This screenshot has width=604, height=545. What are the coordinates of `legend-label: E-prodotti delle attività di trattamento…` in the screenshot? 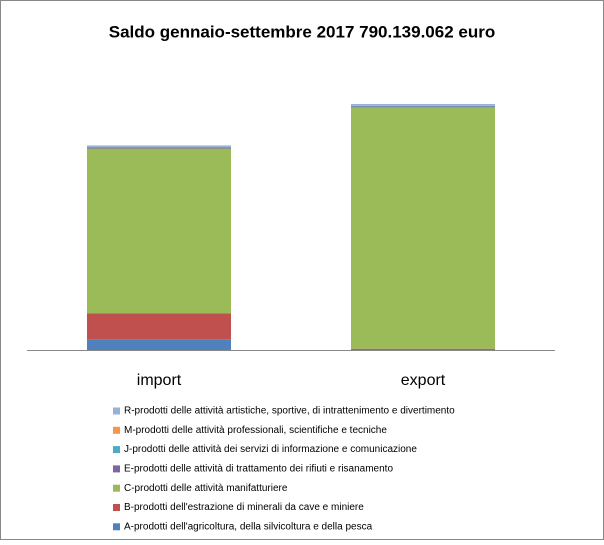 It's located at (258, 469).